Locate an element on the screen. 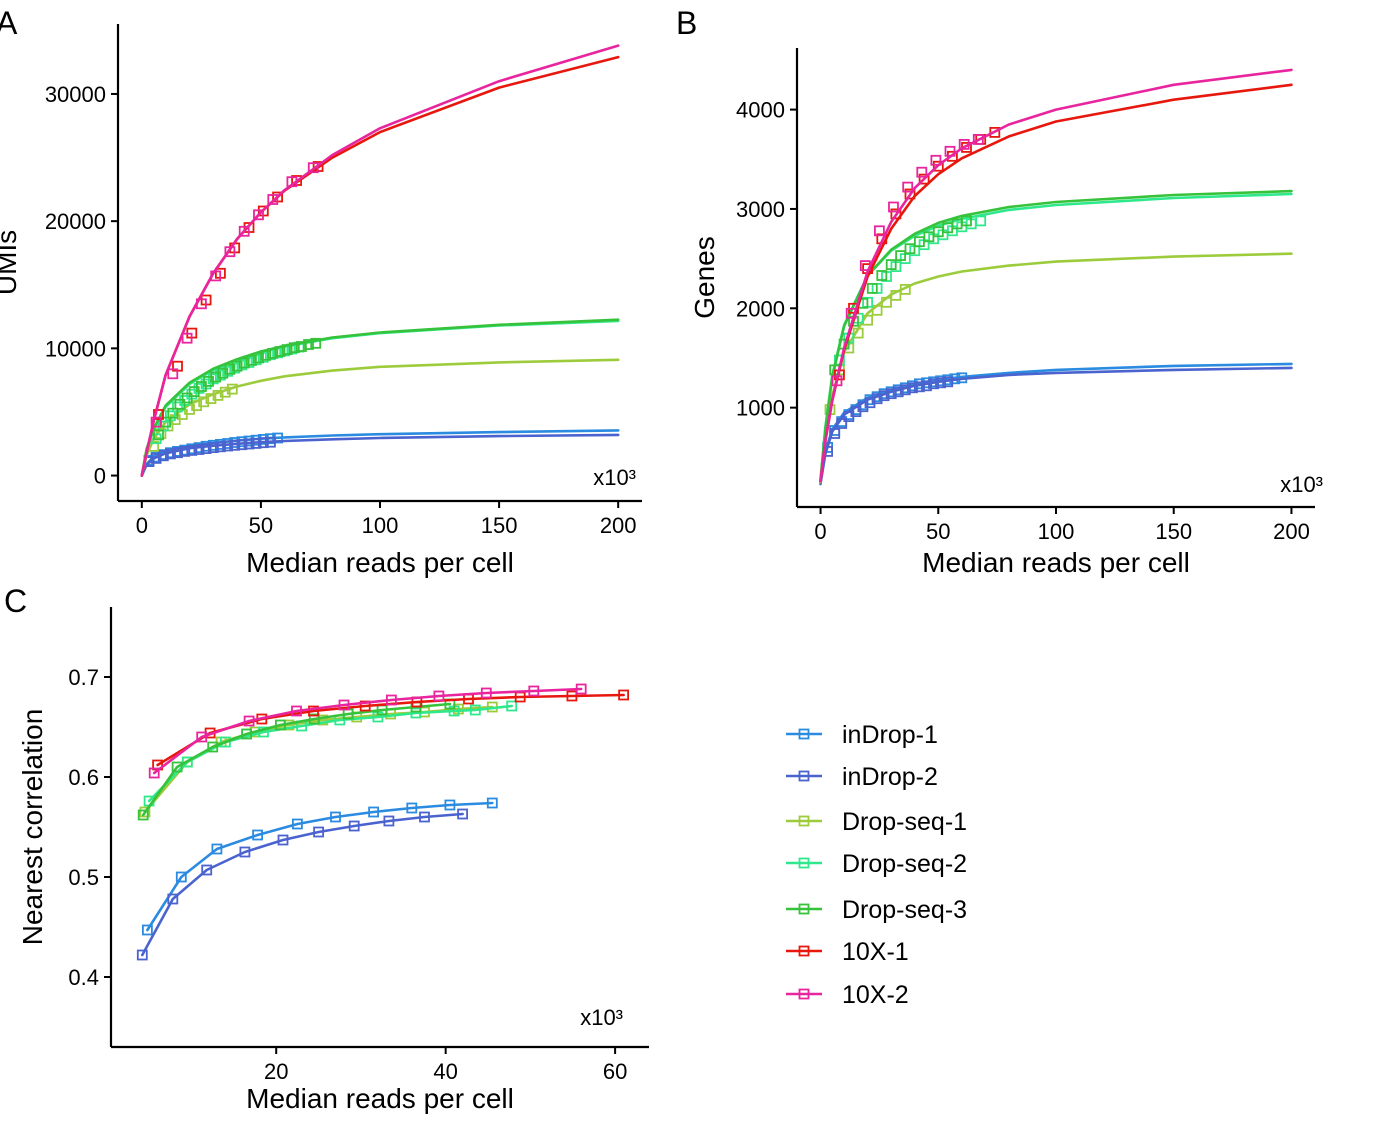 The image size is (1377, 1134). x-tick-label: 150 is located at coordinates (499, 525).